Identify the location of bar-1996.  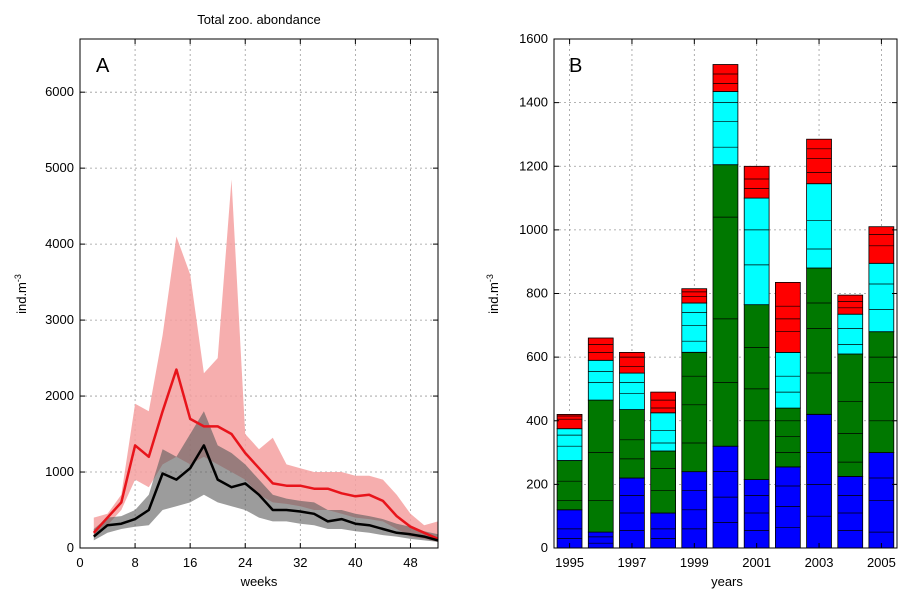
(600, 443).